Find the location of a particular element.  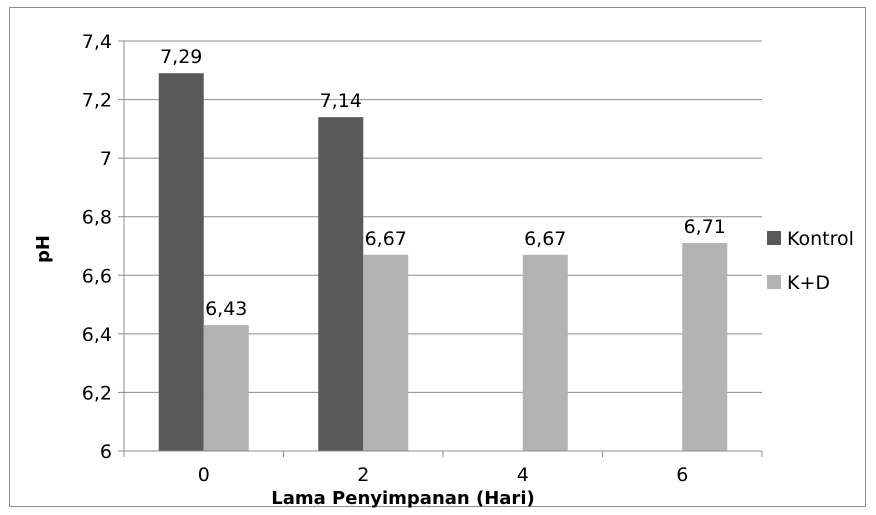

y-tick-label: 7,4 is located at coordinates (97, 42).